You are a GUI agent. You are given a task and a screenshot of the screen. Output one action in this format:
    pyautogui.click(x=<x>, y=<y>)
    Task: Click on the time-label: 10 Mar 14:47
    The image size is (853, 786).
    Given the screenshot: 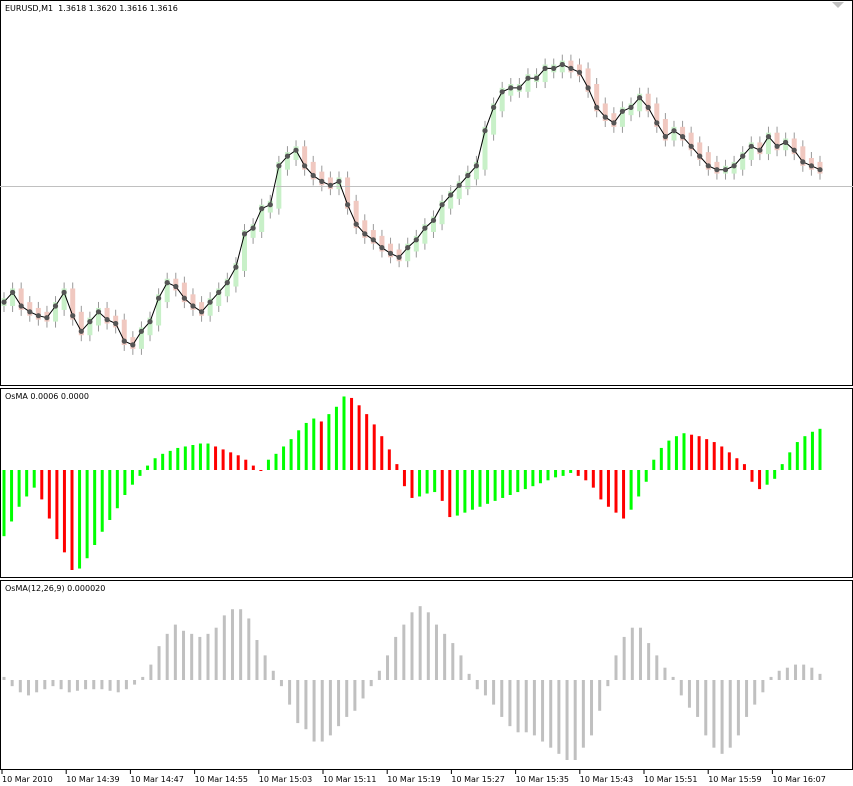 What is the action you would take?
    pyautogui.click(x=156, y=779)
    